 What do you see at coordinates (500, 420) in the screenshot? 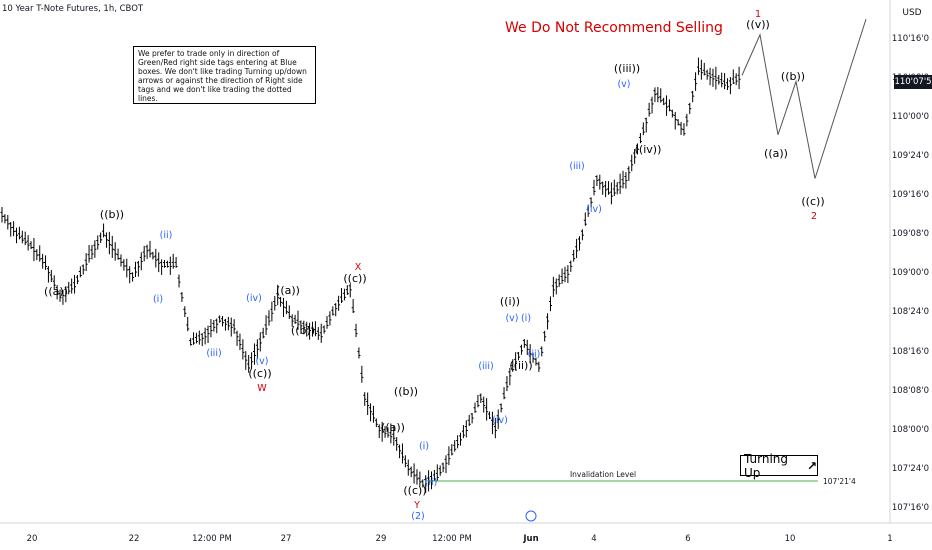
I see `wave-label: (iv)` at bounding box center [500, 420].